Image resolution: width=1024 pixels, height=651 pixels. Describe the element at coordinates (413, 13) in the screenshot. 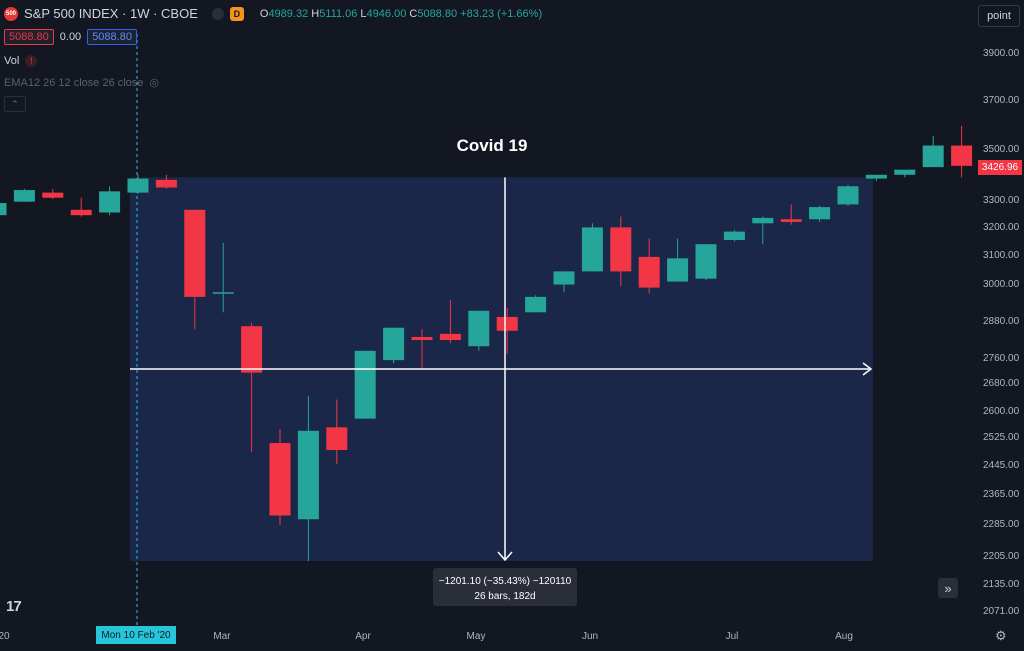

I see `close-label: C` at that location.